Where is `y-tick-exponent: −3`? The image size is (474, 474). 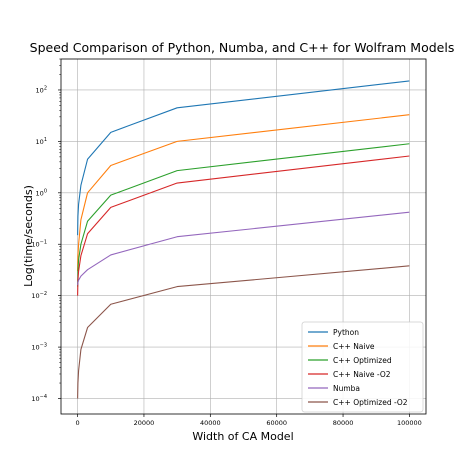
y-tick-exponent: −3 is located at coordinates (43, 346).